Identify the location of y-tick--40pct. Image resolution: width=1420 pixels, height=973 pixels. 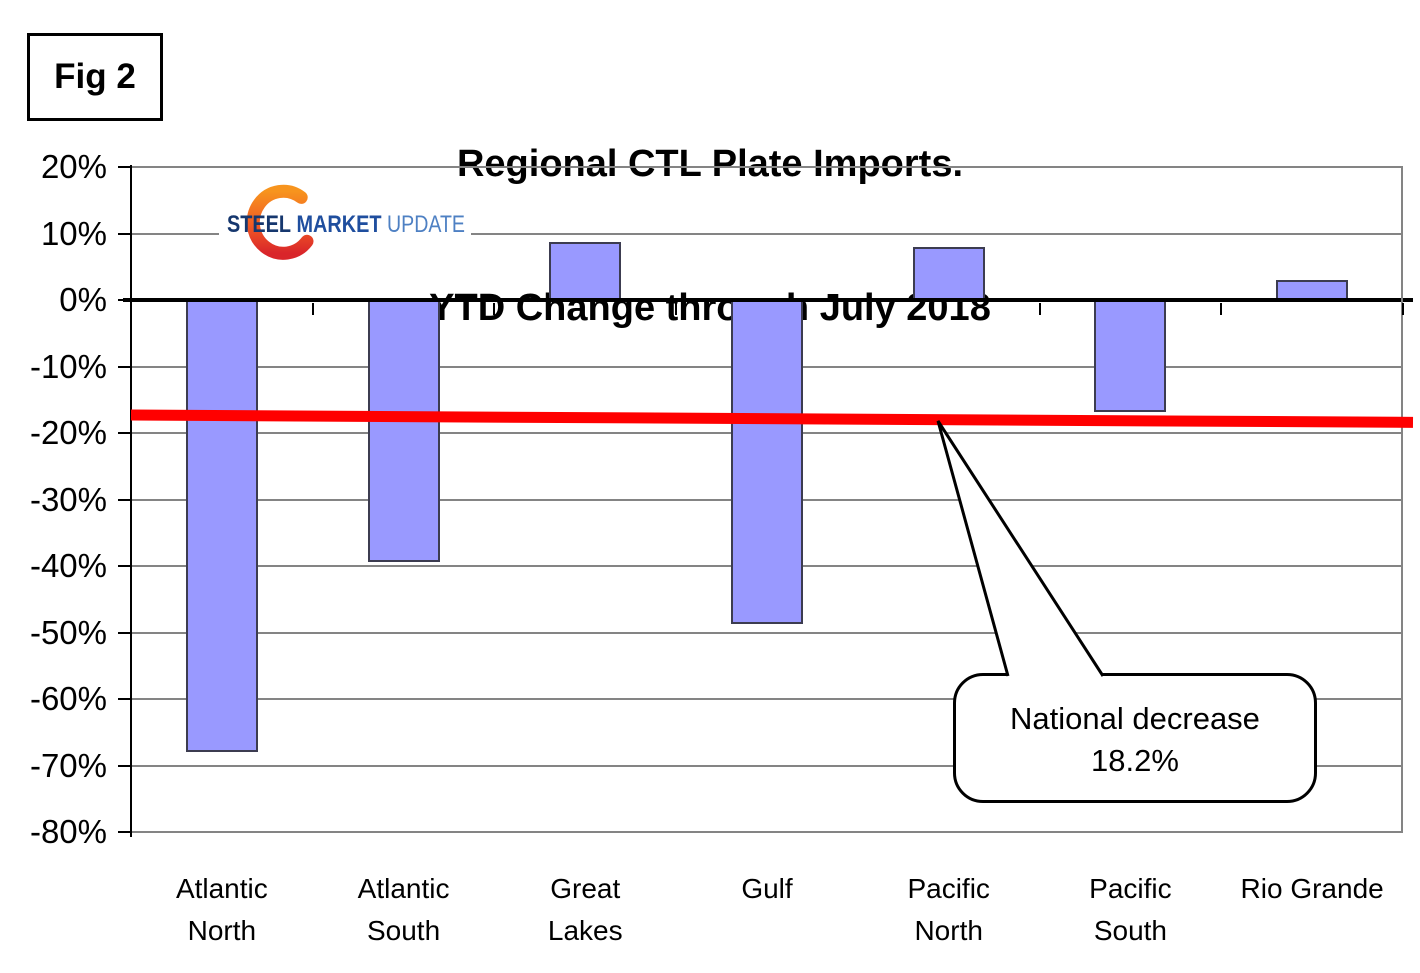
(124, 566).